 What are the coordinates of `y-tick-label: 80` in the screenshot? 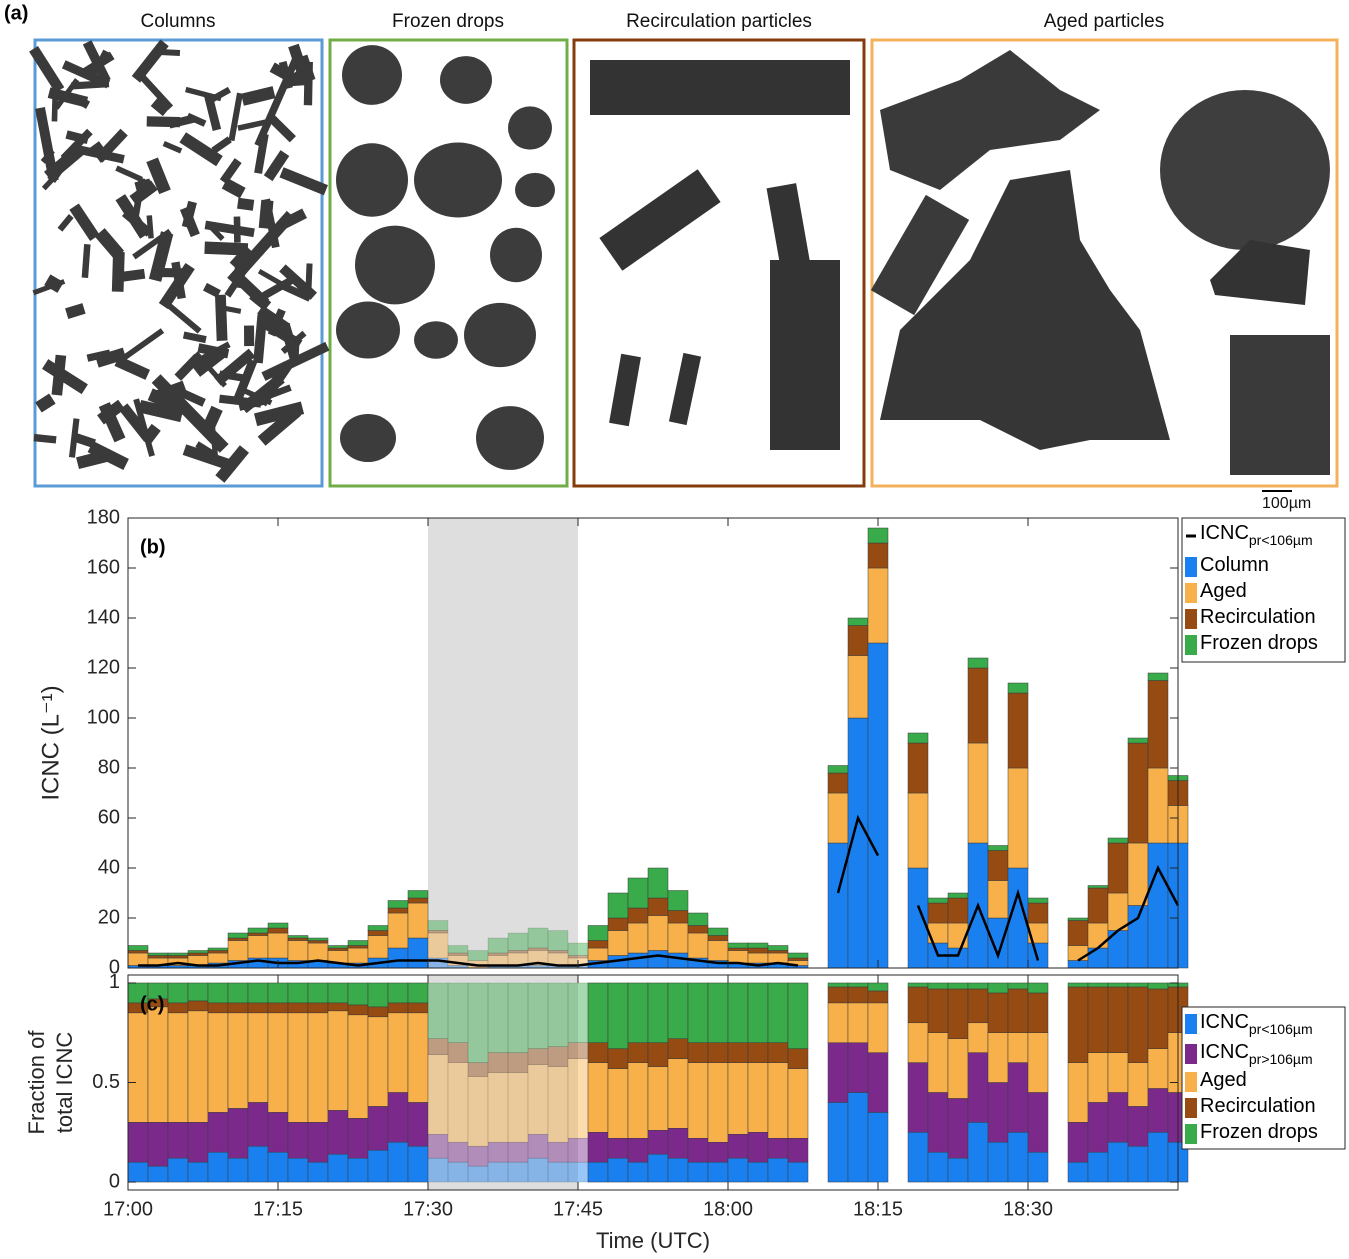 It's located at (109, 767).